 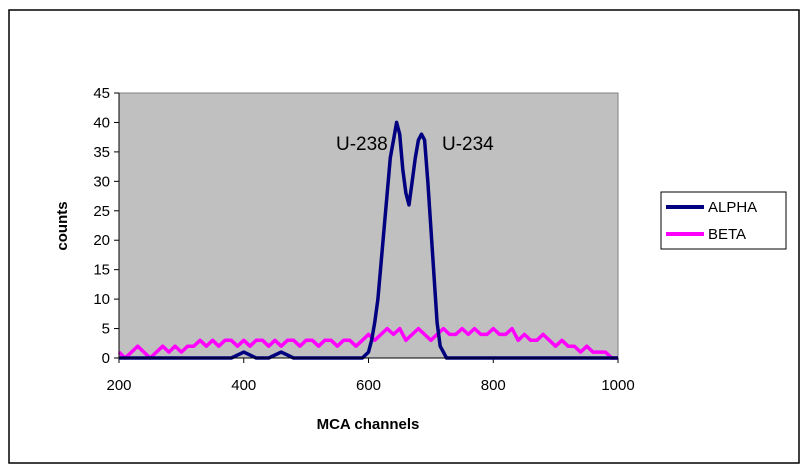 What do you see at coordinates (617, 385) in the screenshot?
I see `x-tick-label: 1000` at bounding box center [617, 385].